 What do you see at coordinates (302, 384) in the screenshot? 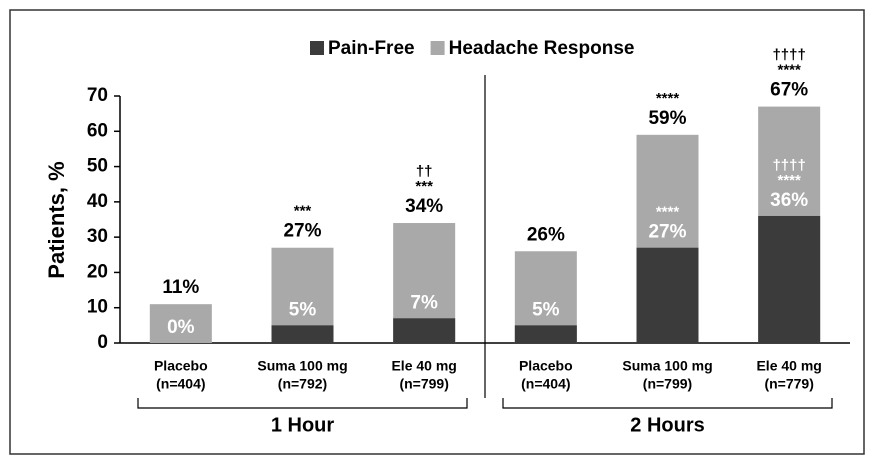
I see `x-tick-label: (n=792)` at bounding box center [302, 384].